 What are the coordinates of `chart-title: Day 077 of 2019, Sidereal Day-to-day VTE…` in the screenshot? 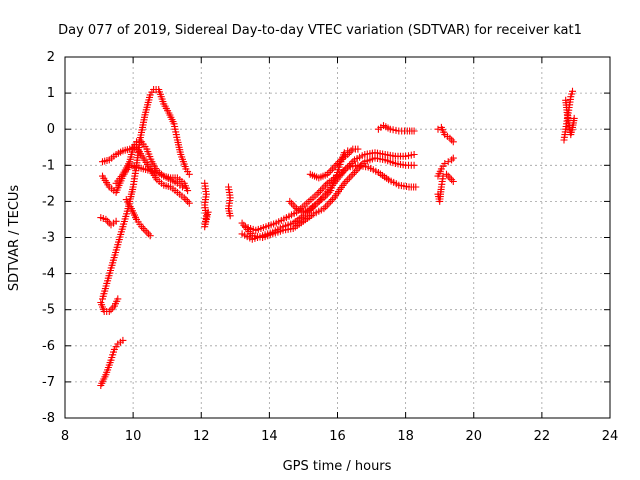 It's located at (320, 30).